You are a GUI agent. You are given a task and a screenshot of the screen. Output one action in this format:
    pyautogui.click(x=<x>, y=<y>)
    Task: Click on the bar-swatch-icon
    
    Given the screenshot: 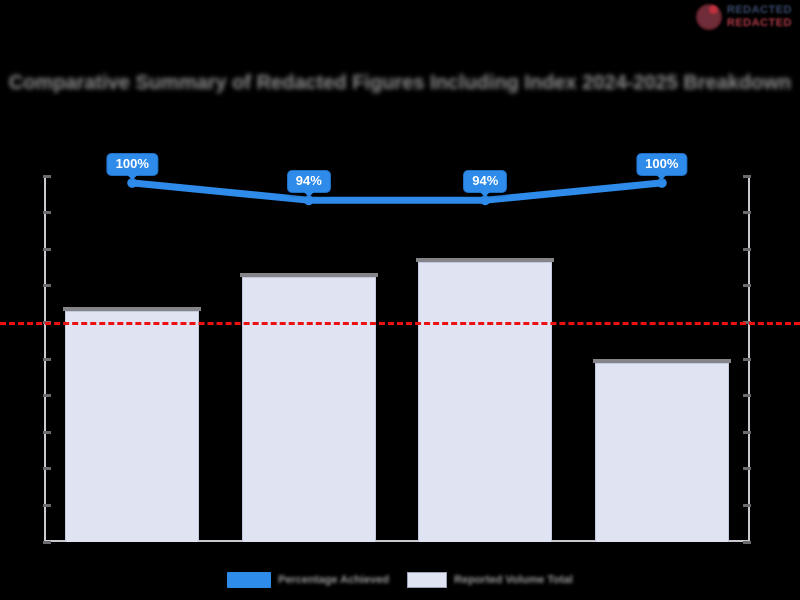 What is the action you would take?
    pyautogui.click(x=427, y=580)
    